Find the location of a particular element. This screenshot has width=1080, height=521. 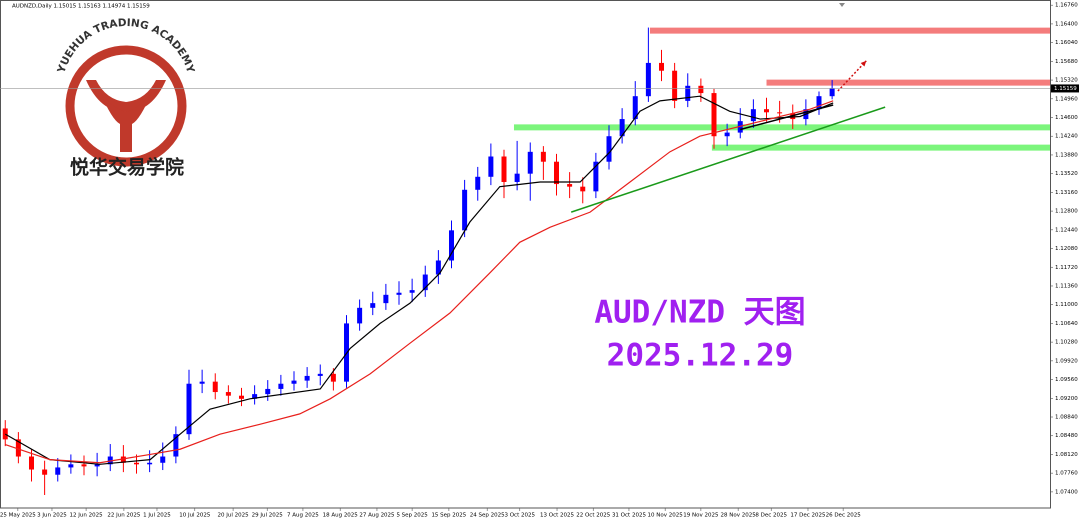

y-tick-label: 1.09560 is located at coordinates (1066, 380).